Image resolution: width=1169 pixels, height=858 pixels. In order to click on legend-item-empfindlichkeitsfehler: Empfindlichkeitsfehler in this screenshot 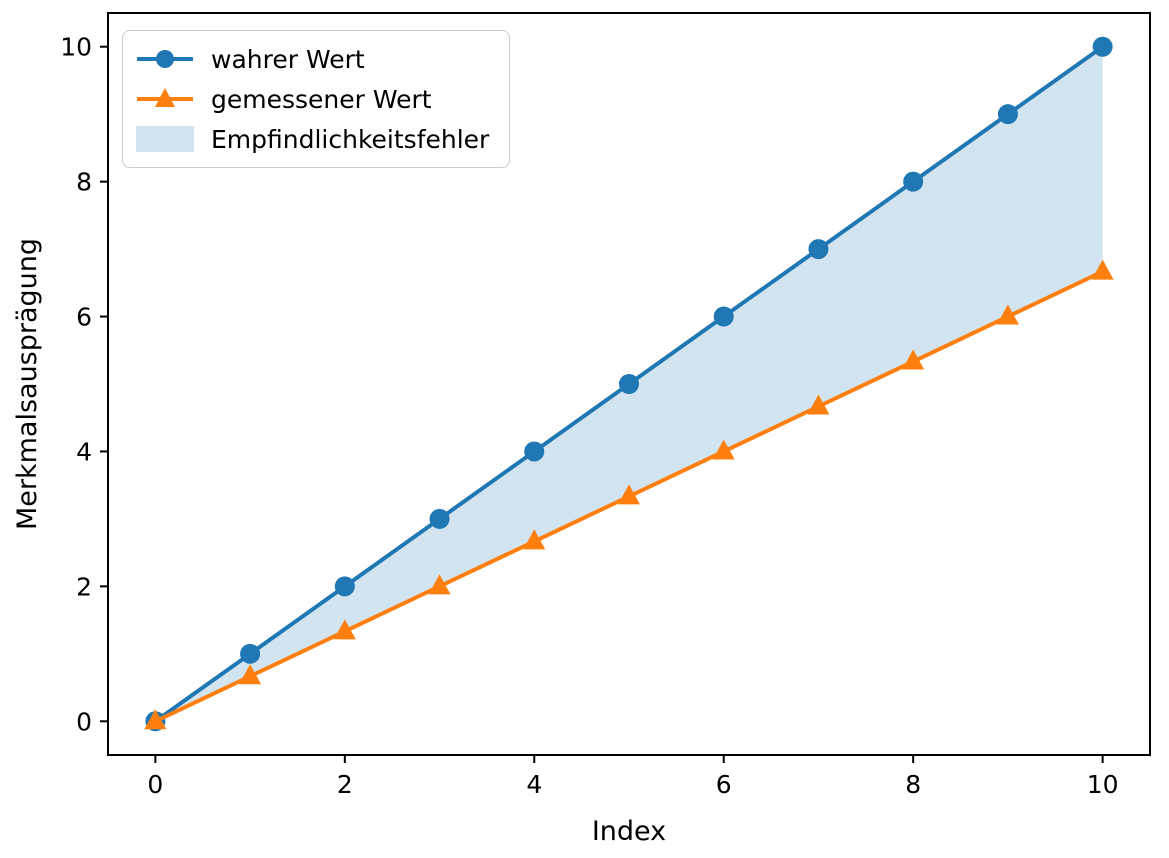, I will do `click(312, 139)`.